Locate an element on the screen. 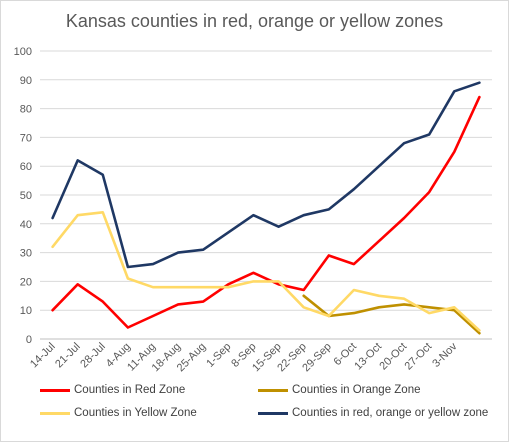  y-tick-label: 60 is located at coordinates (26, 167).